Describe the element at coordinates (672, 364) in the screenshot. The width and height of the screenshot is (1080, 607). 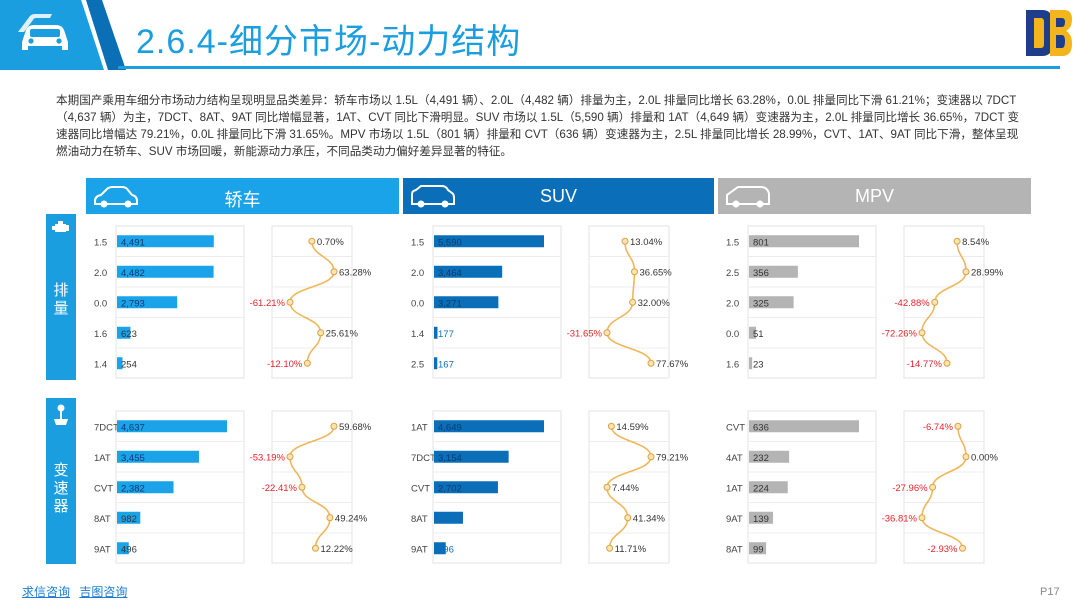
I see `growth-label: 77.67%` at that location.